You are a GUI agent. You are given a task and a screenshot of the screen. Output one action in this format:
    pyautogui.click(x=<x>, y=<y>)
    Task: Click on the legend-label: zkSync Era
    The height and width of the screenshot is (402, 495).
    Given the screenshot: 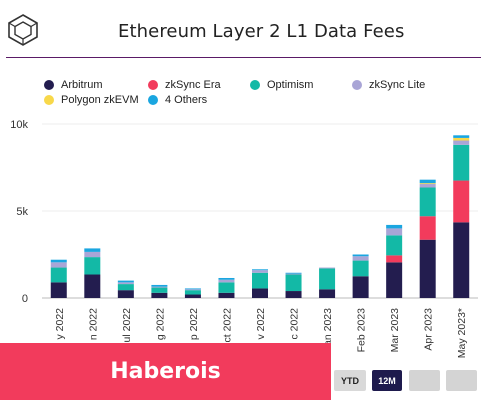 What is the action you would take?
    pyautogui.click(x=193, y=85)
    